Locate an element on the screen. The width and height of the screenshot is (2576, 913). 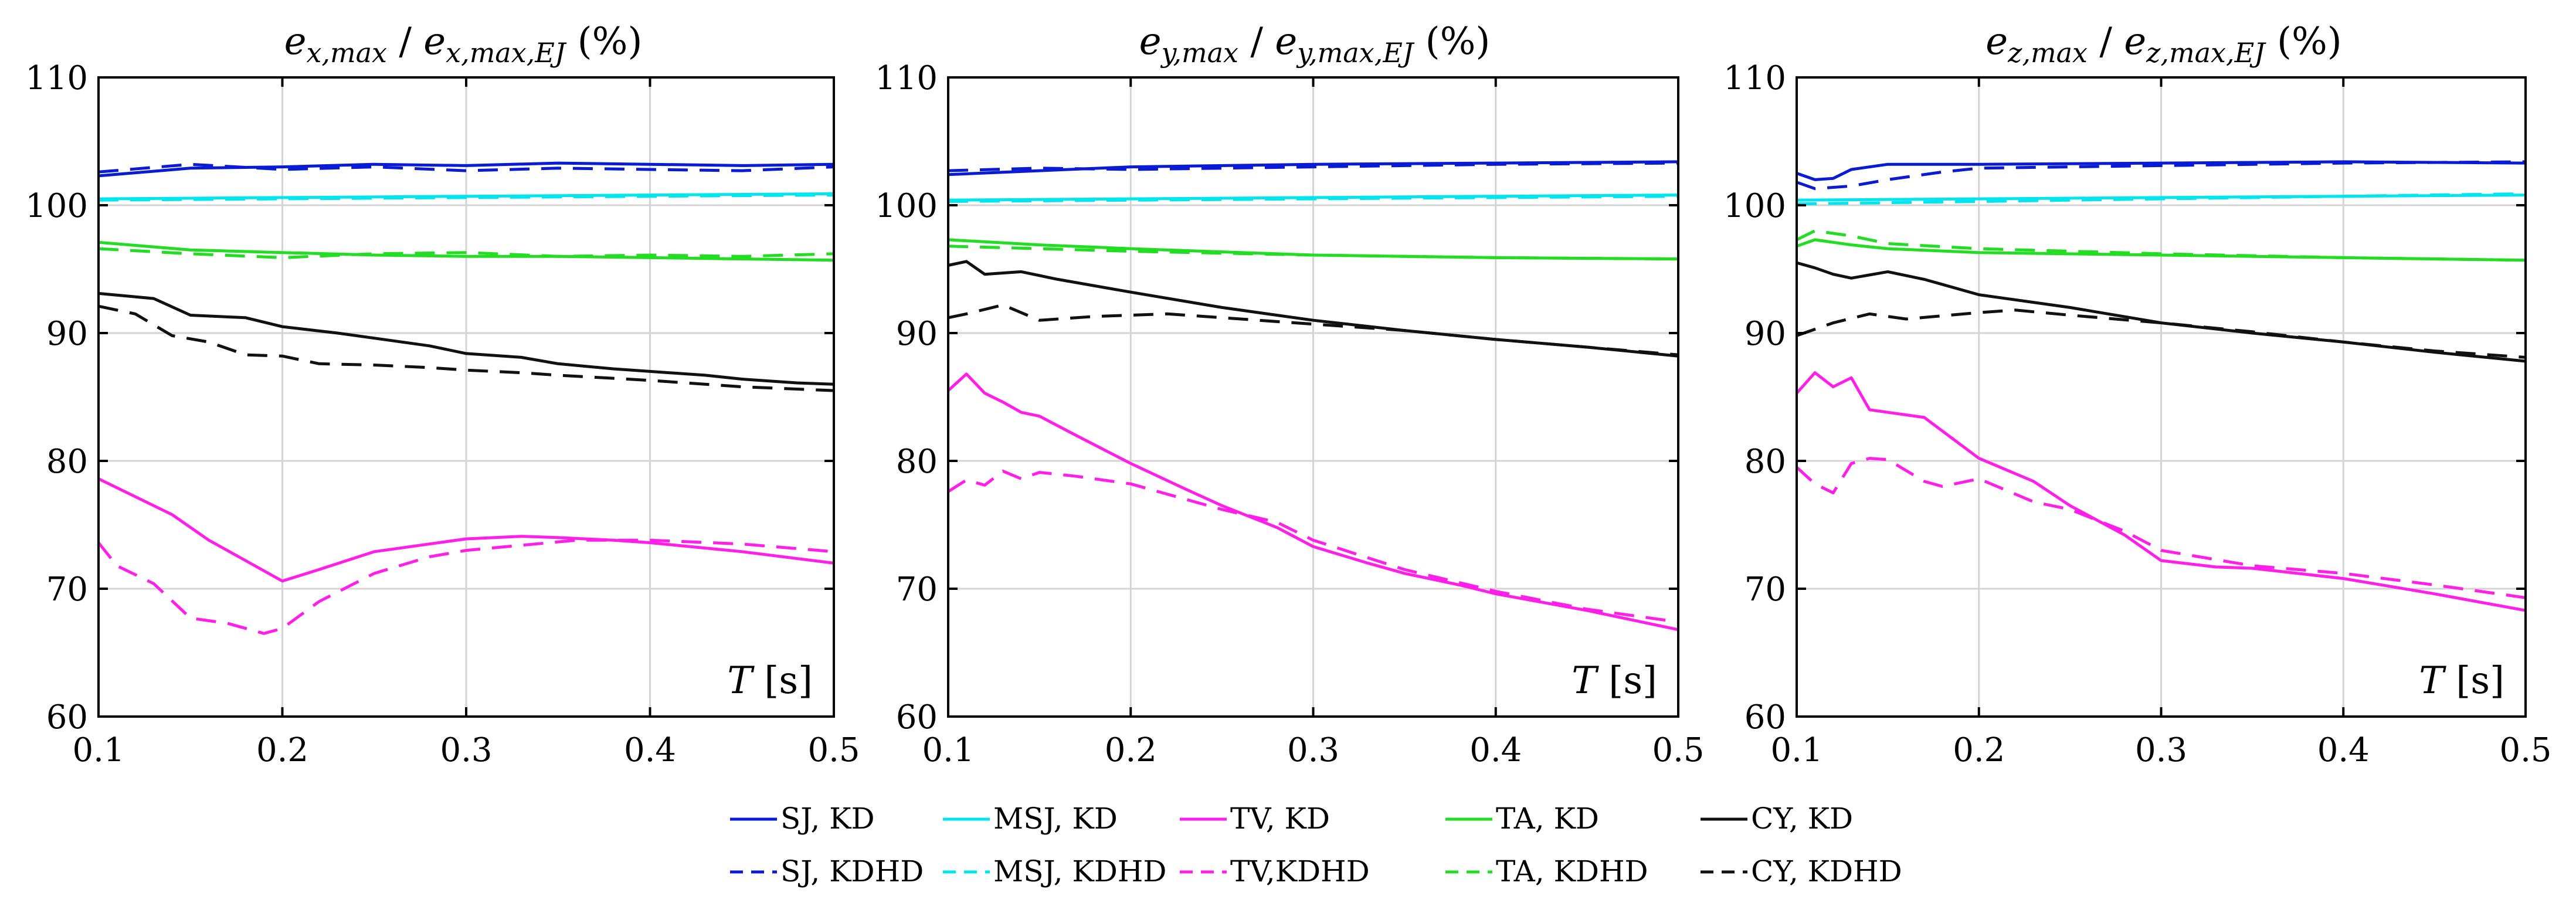
legend-item-msj-kd: MSJ, KD is located at coordinates (1030, 819).